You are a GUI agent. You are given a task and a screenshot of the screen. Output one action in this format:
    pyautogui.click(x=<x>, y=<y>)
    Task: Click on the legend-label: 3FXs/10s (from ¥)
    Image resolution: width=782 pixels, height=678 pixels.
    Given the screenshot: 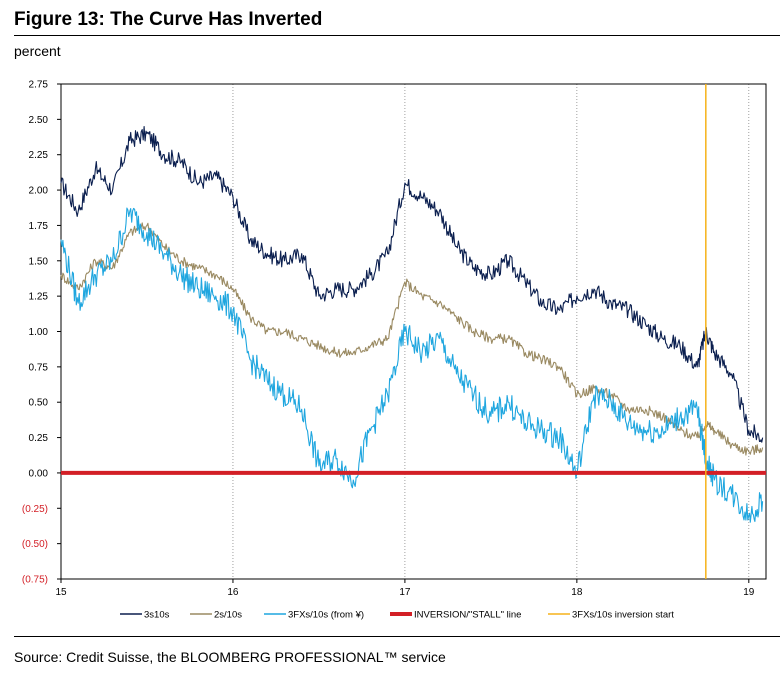 What is the action you would take?
    pyautogui.click(x=326, y=615)
    